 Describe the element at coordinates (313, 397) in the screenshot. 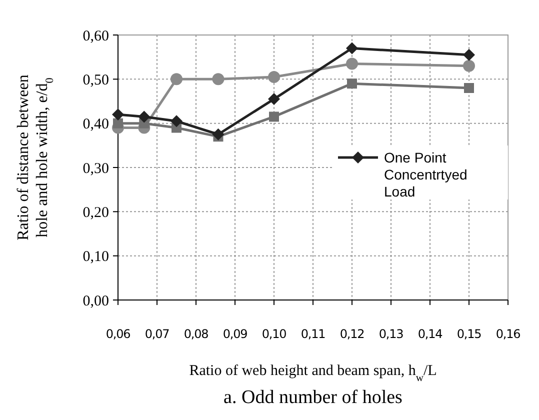

I see `text: a. Odd number of holes` at that location.